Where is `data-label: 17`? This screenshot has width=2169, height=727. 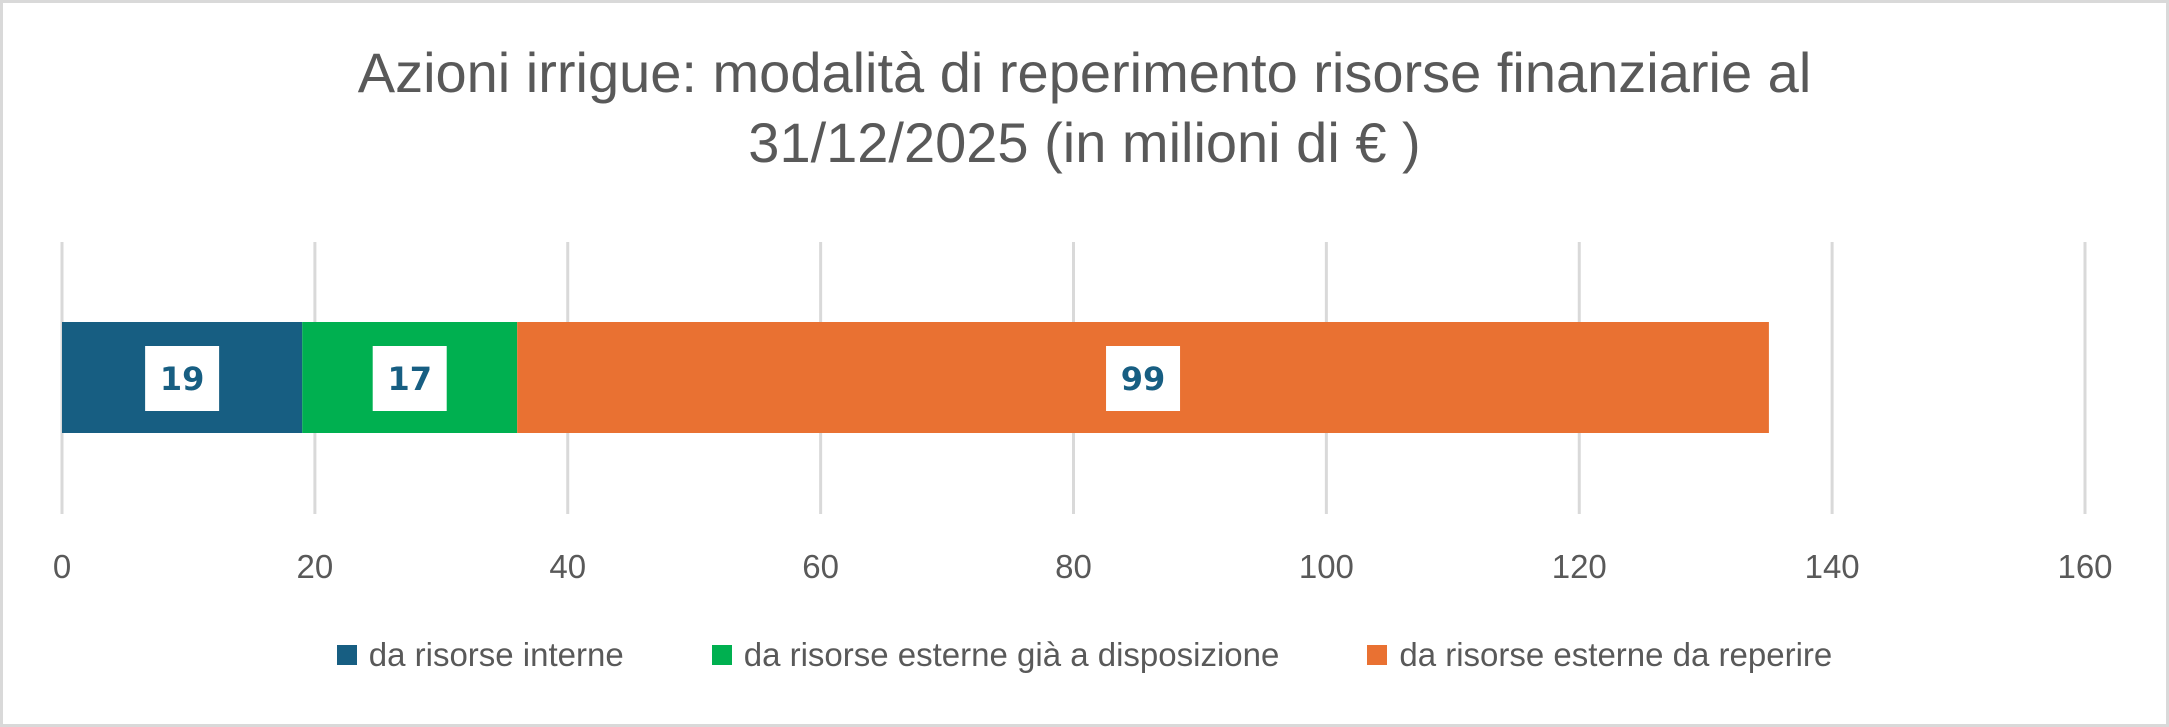 data-label: 17 is located at coordinates (409, 379).